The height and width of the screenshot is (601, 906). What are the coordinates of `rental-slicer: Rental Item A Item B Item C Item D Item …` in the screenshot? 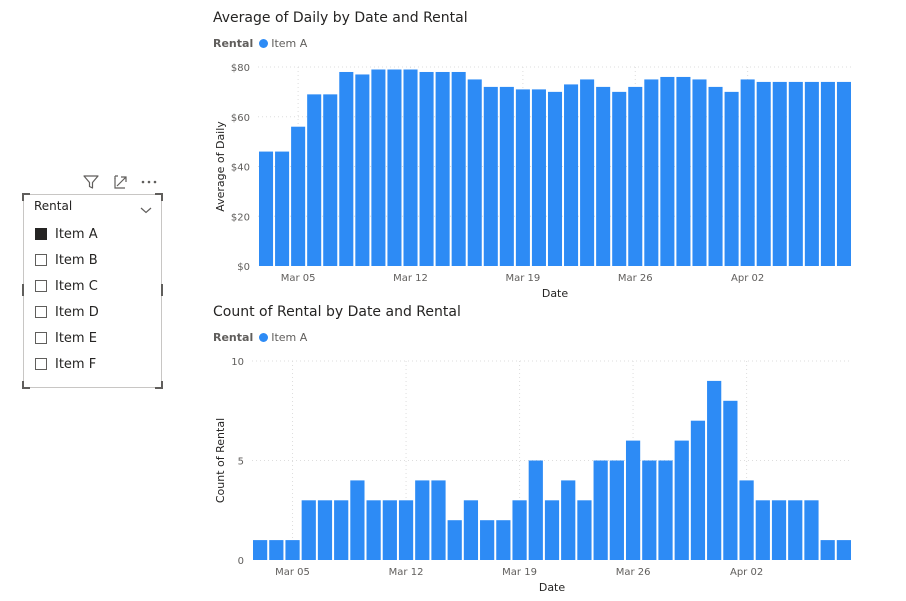 It's located at (92, 291).